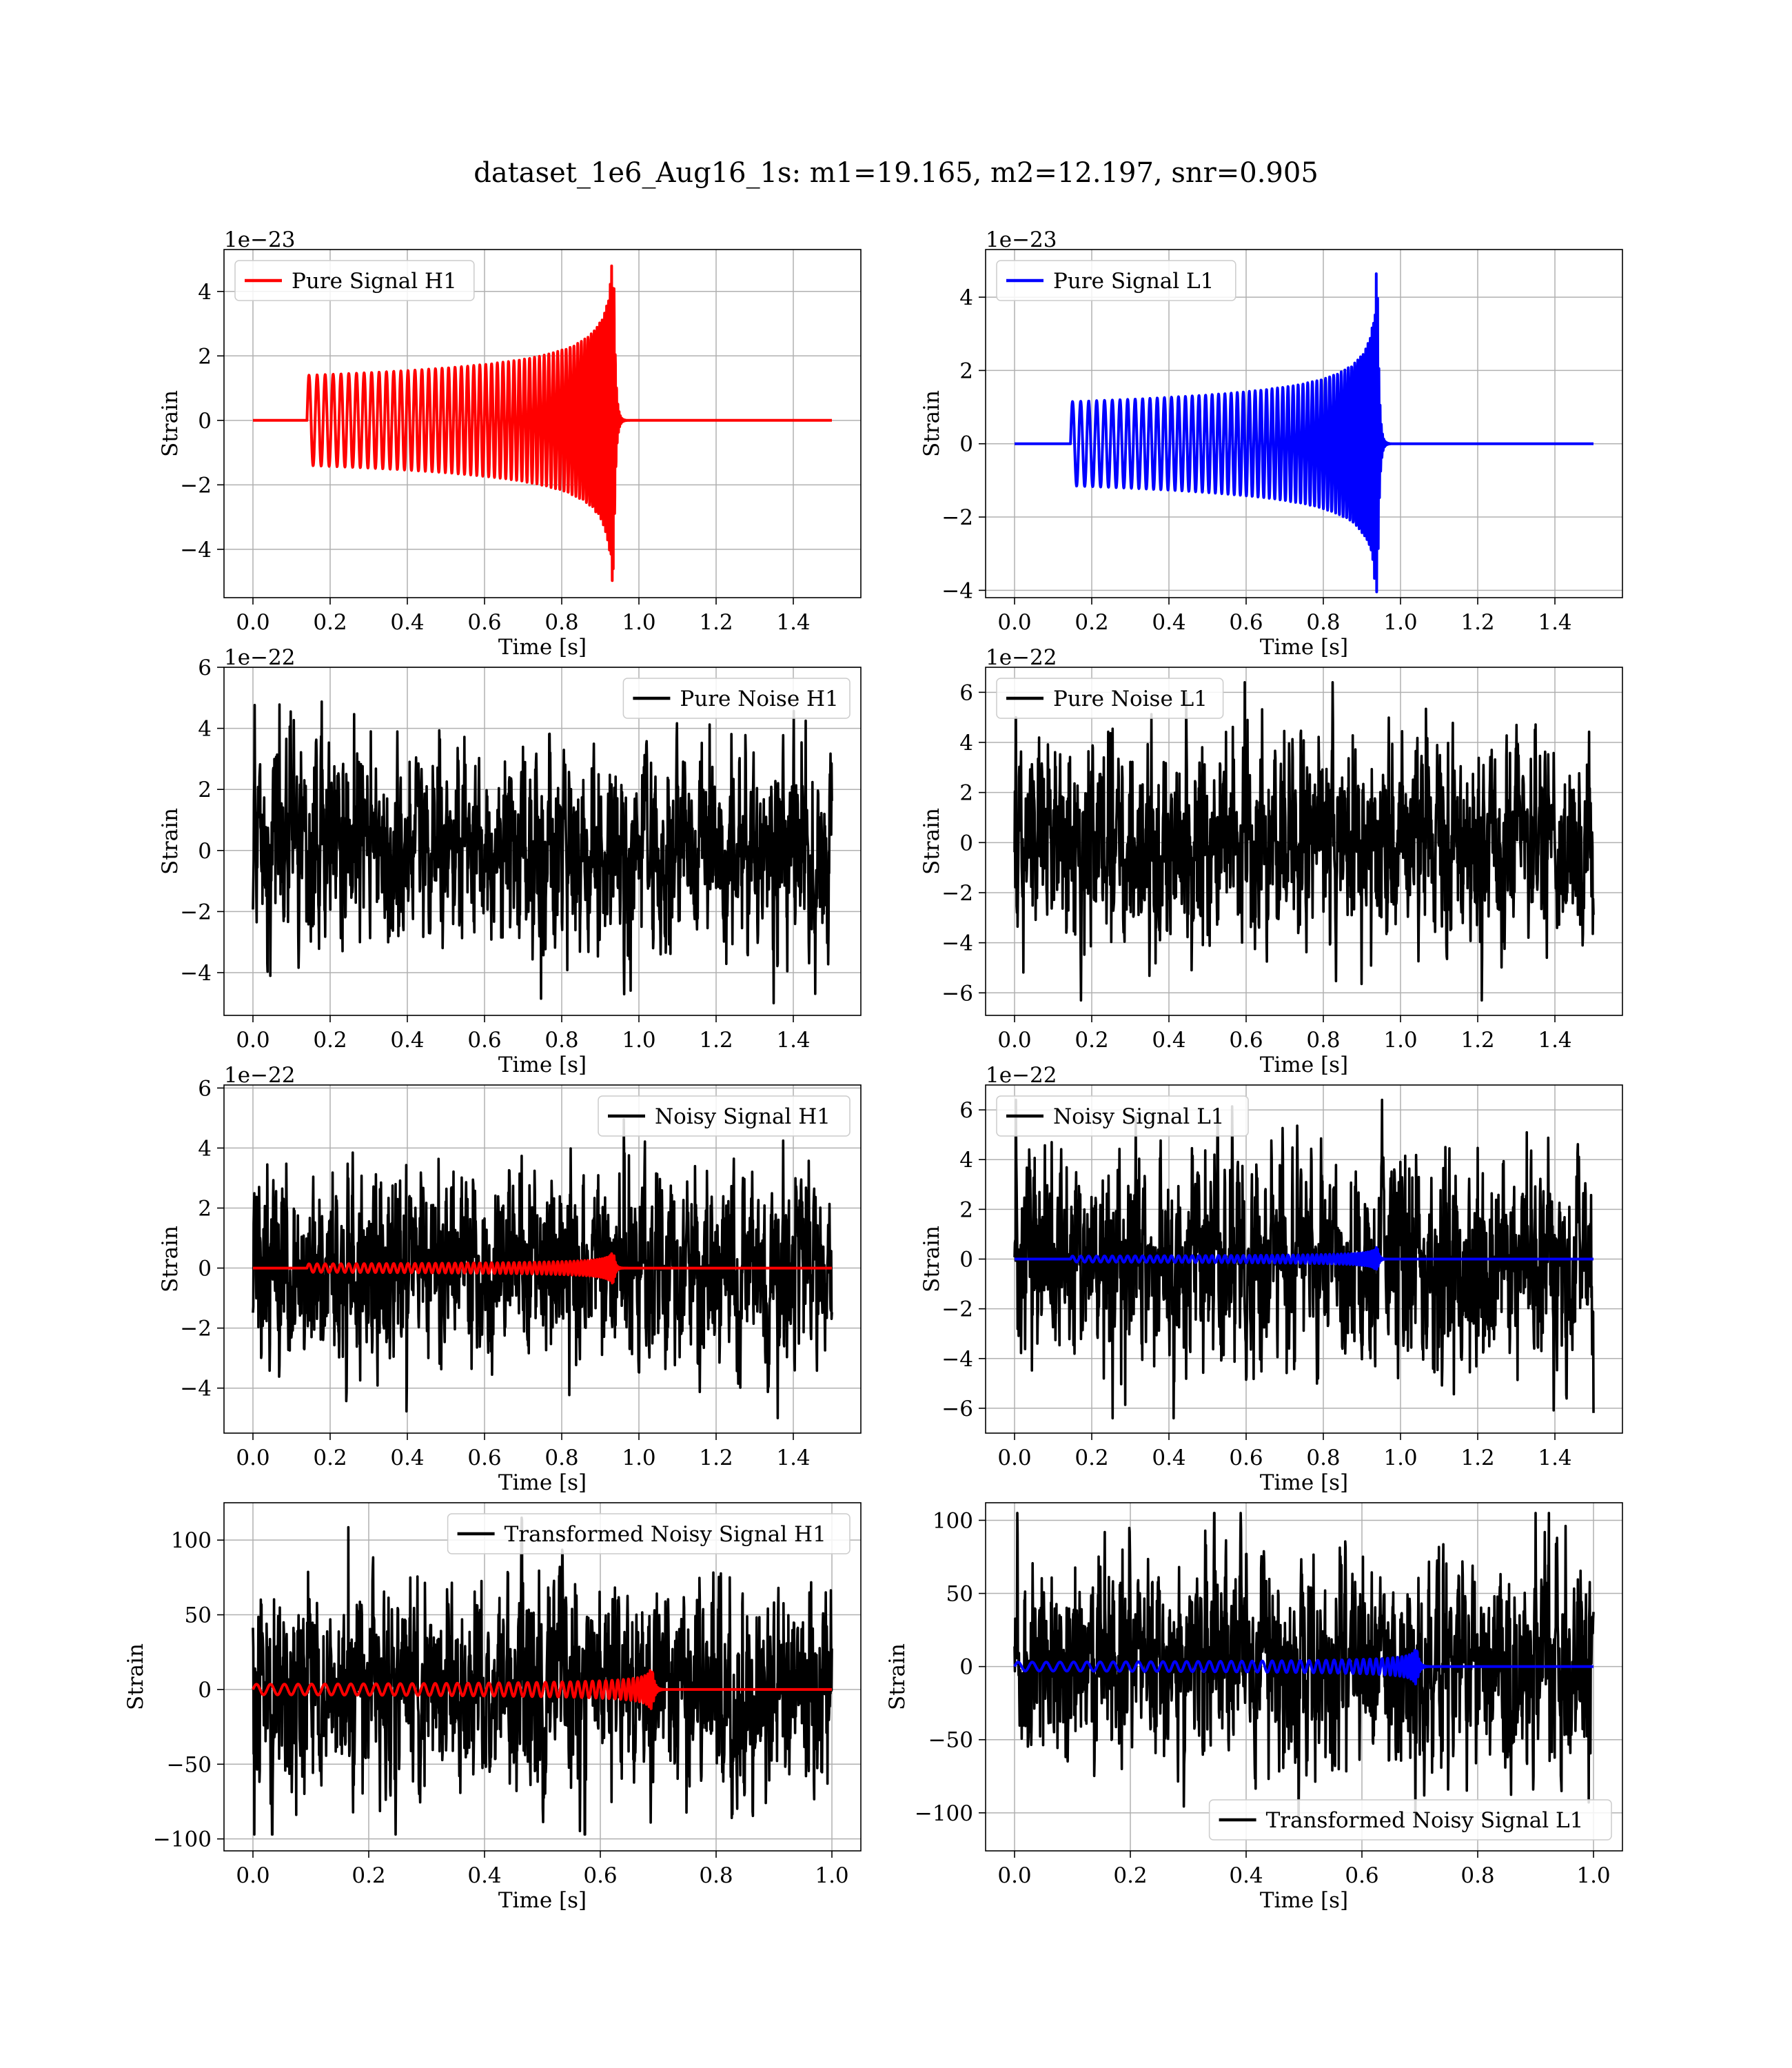 This screenshot has height=2068, width=1792. I want to click on legend: Transformed Noisy Signal H1, so click(649, 1533).